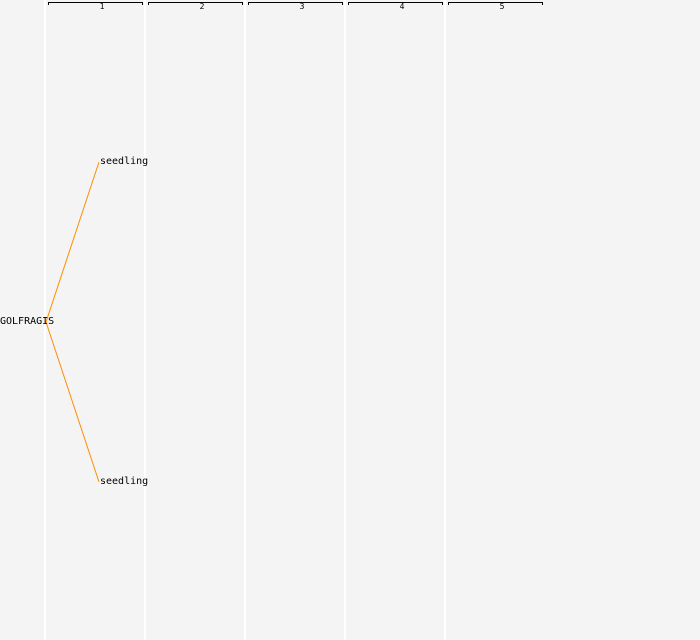 Image resolution: width=700 pixels, height=640 pixels. What do you see at coordinates (124, 481) in the screenshot?
I see `child-node-2: seedling` at bounding box center [124, 481].